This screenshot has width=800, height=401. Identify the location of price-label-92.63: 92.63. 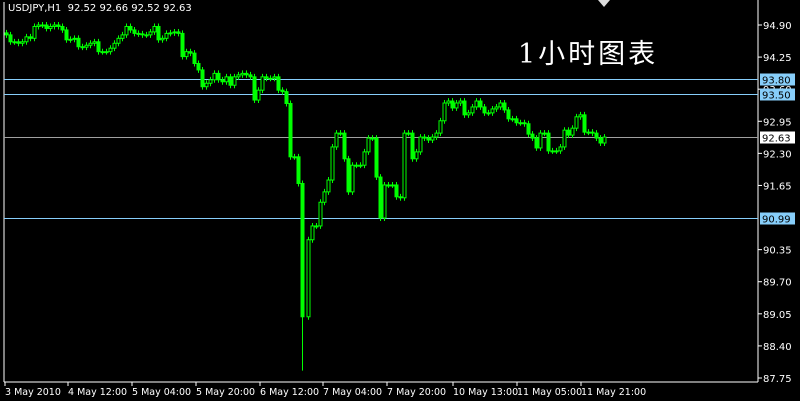
(776, 139).